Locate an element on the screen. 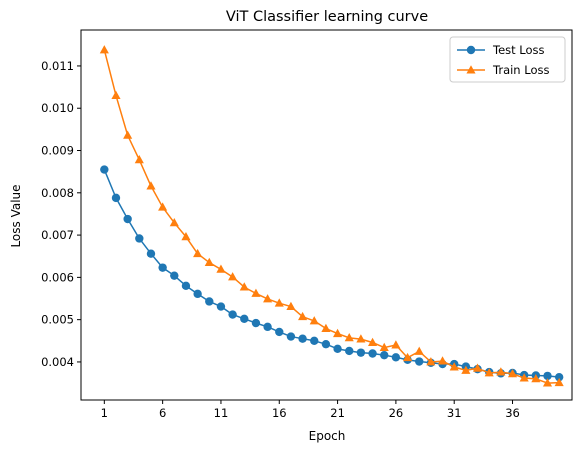 The width and height of the screenshot is (585, 457). y-tick-label: 0.011 is located at coordinates (57, 66).